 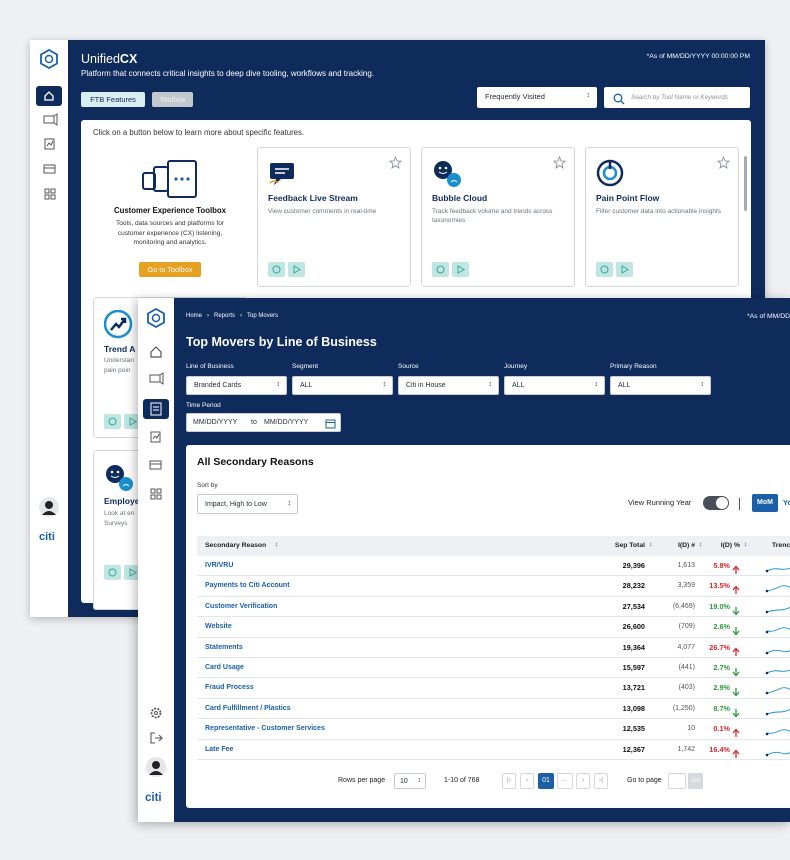 I want to click on column-header: I(D) #, so click(x=686, y=545).